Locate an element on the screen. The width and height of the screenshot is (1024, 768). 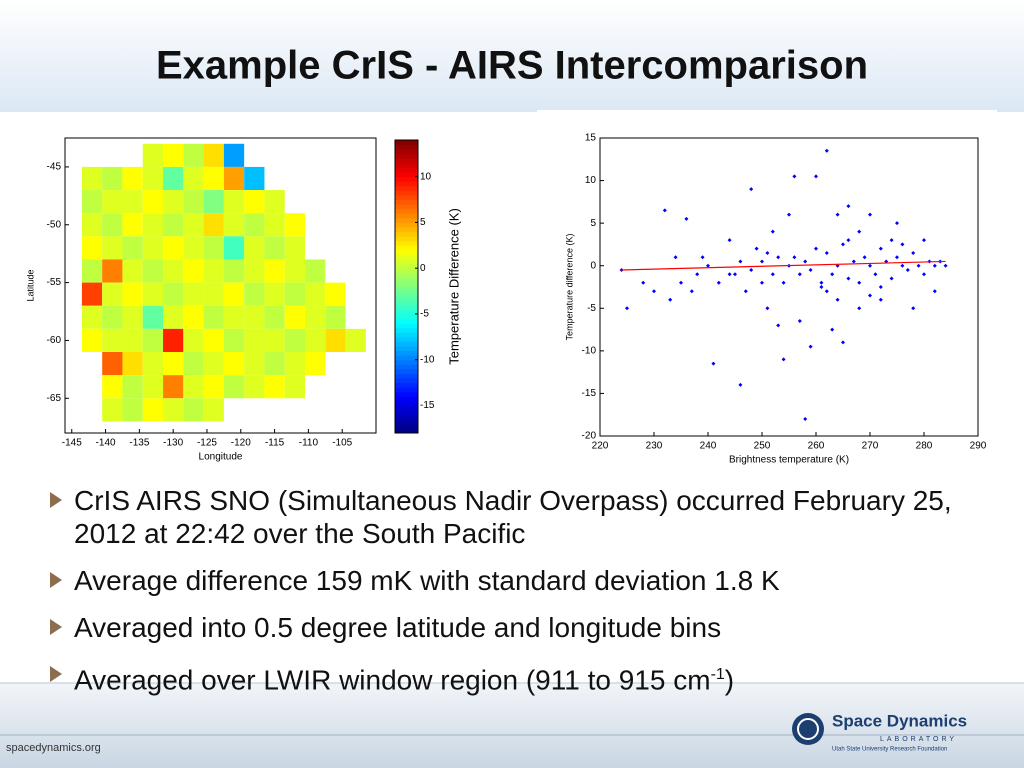
colorbar-tick-label: 10 is located at coordinates (426, 176).